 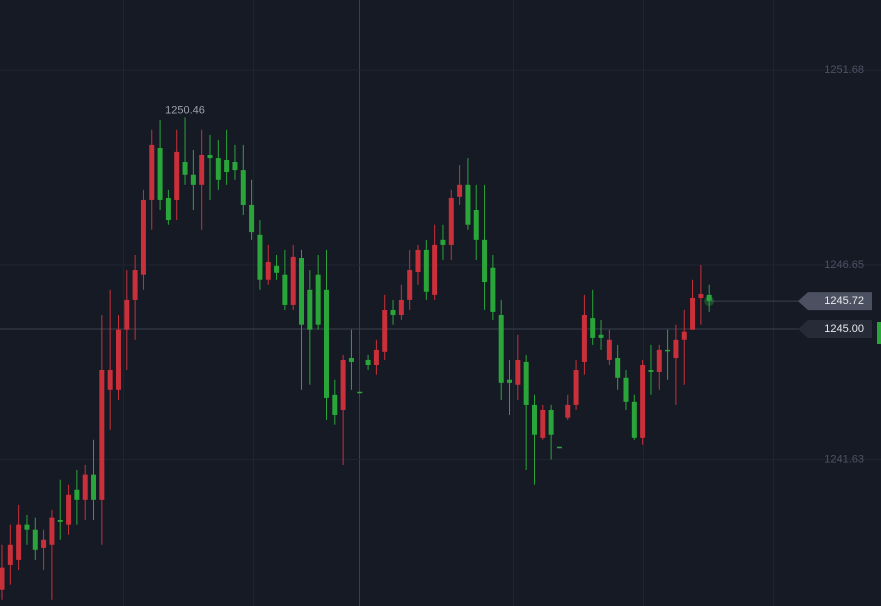 What do you see at coordinates (844, 70) in the screenshot?
I see `y-tick-label: 1251.68` at bounding box center [844, 70].